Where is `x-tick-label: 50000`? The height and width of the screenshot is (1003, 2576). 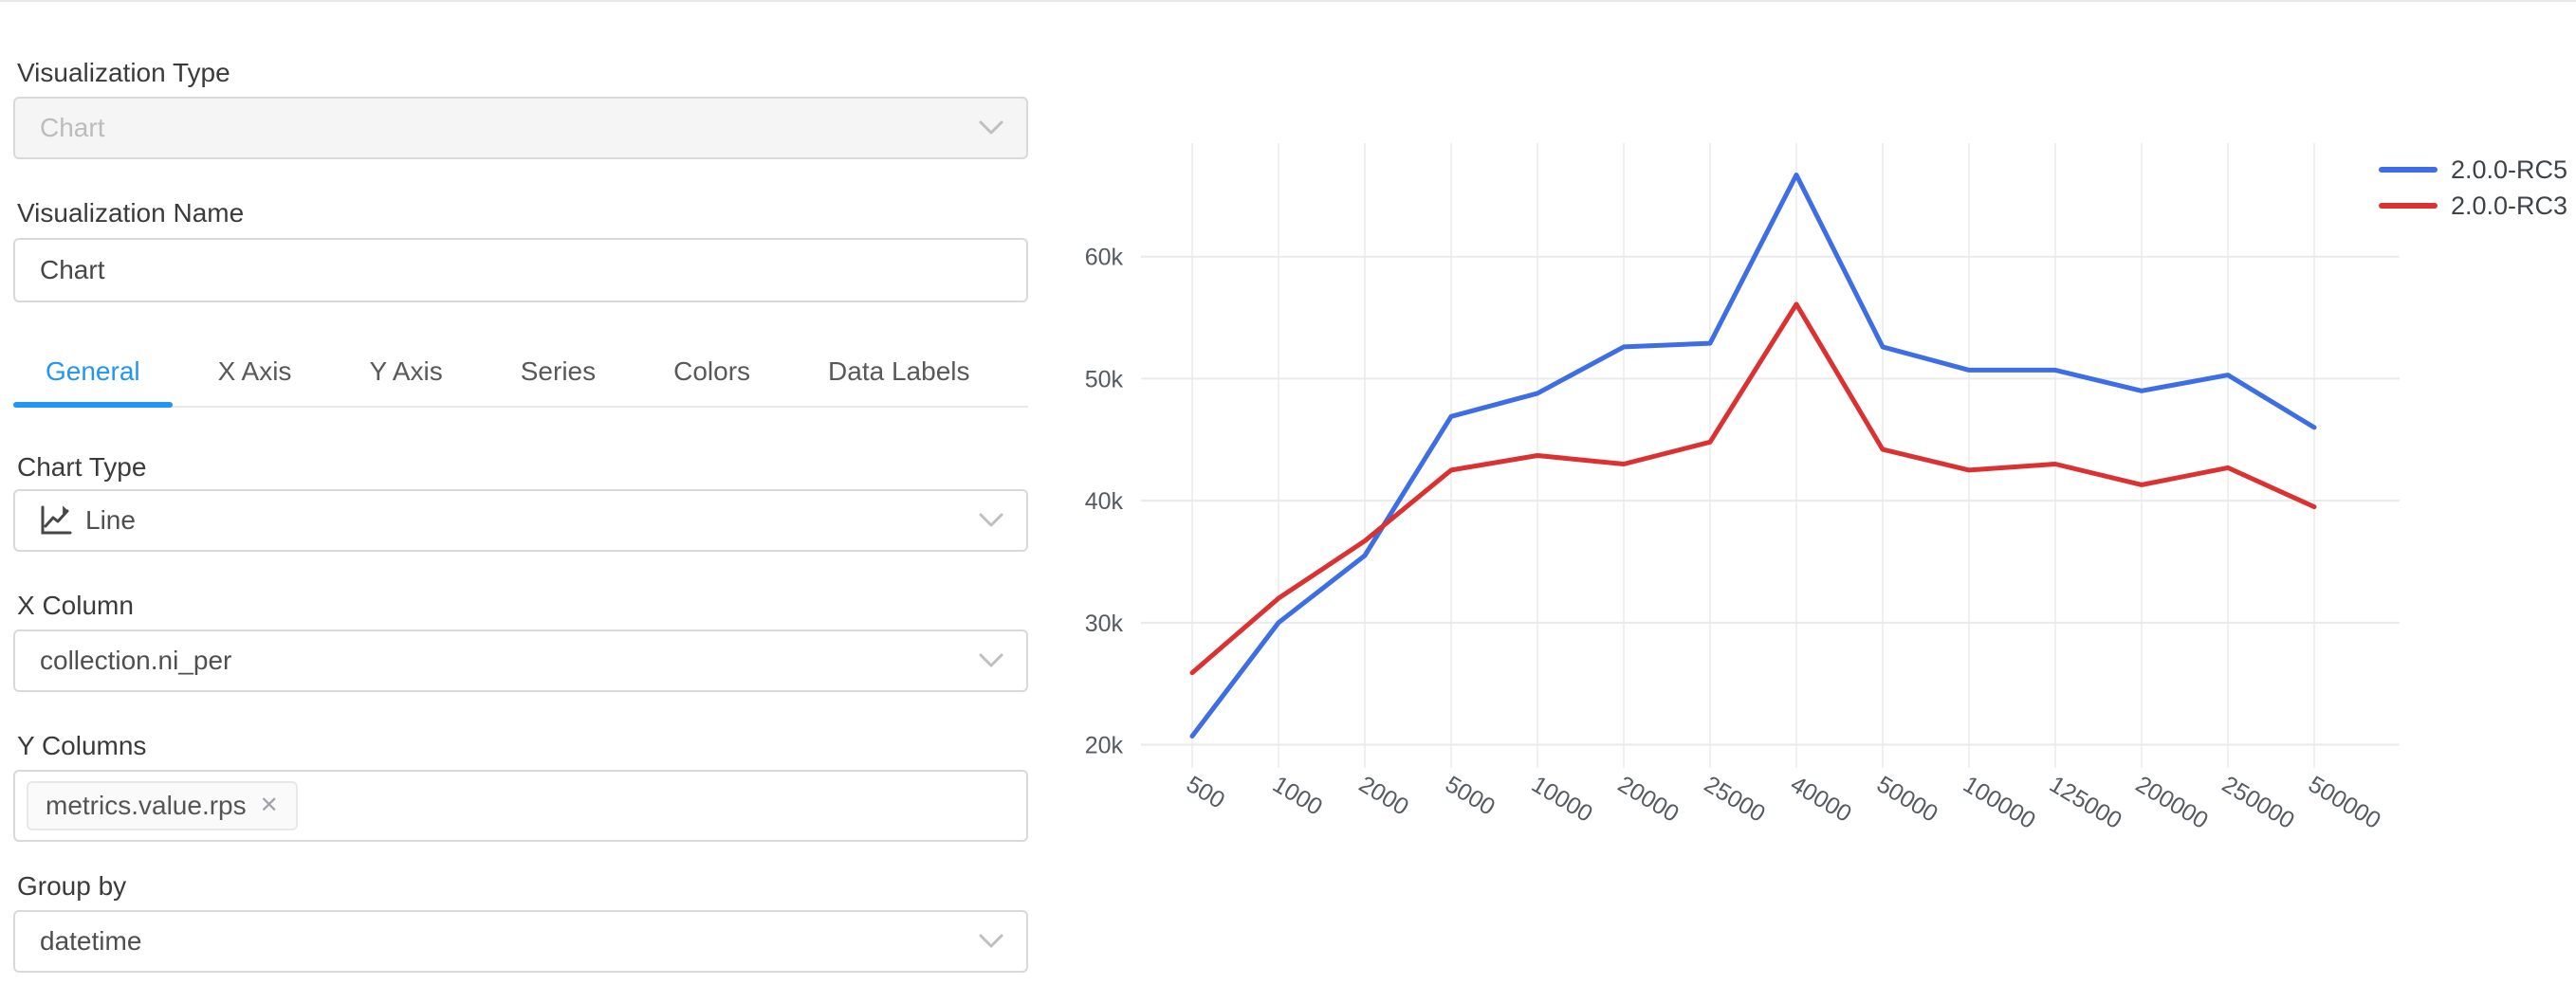
x-tick-label: 50000 is located at coordinates (1907, 799).